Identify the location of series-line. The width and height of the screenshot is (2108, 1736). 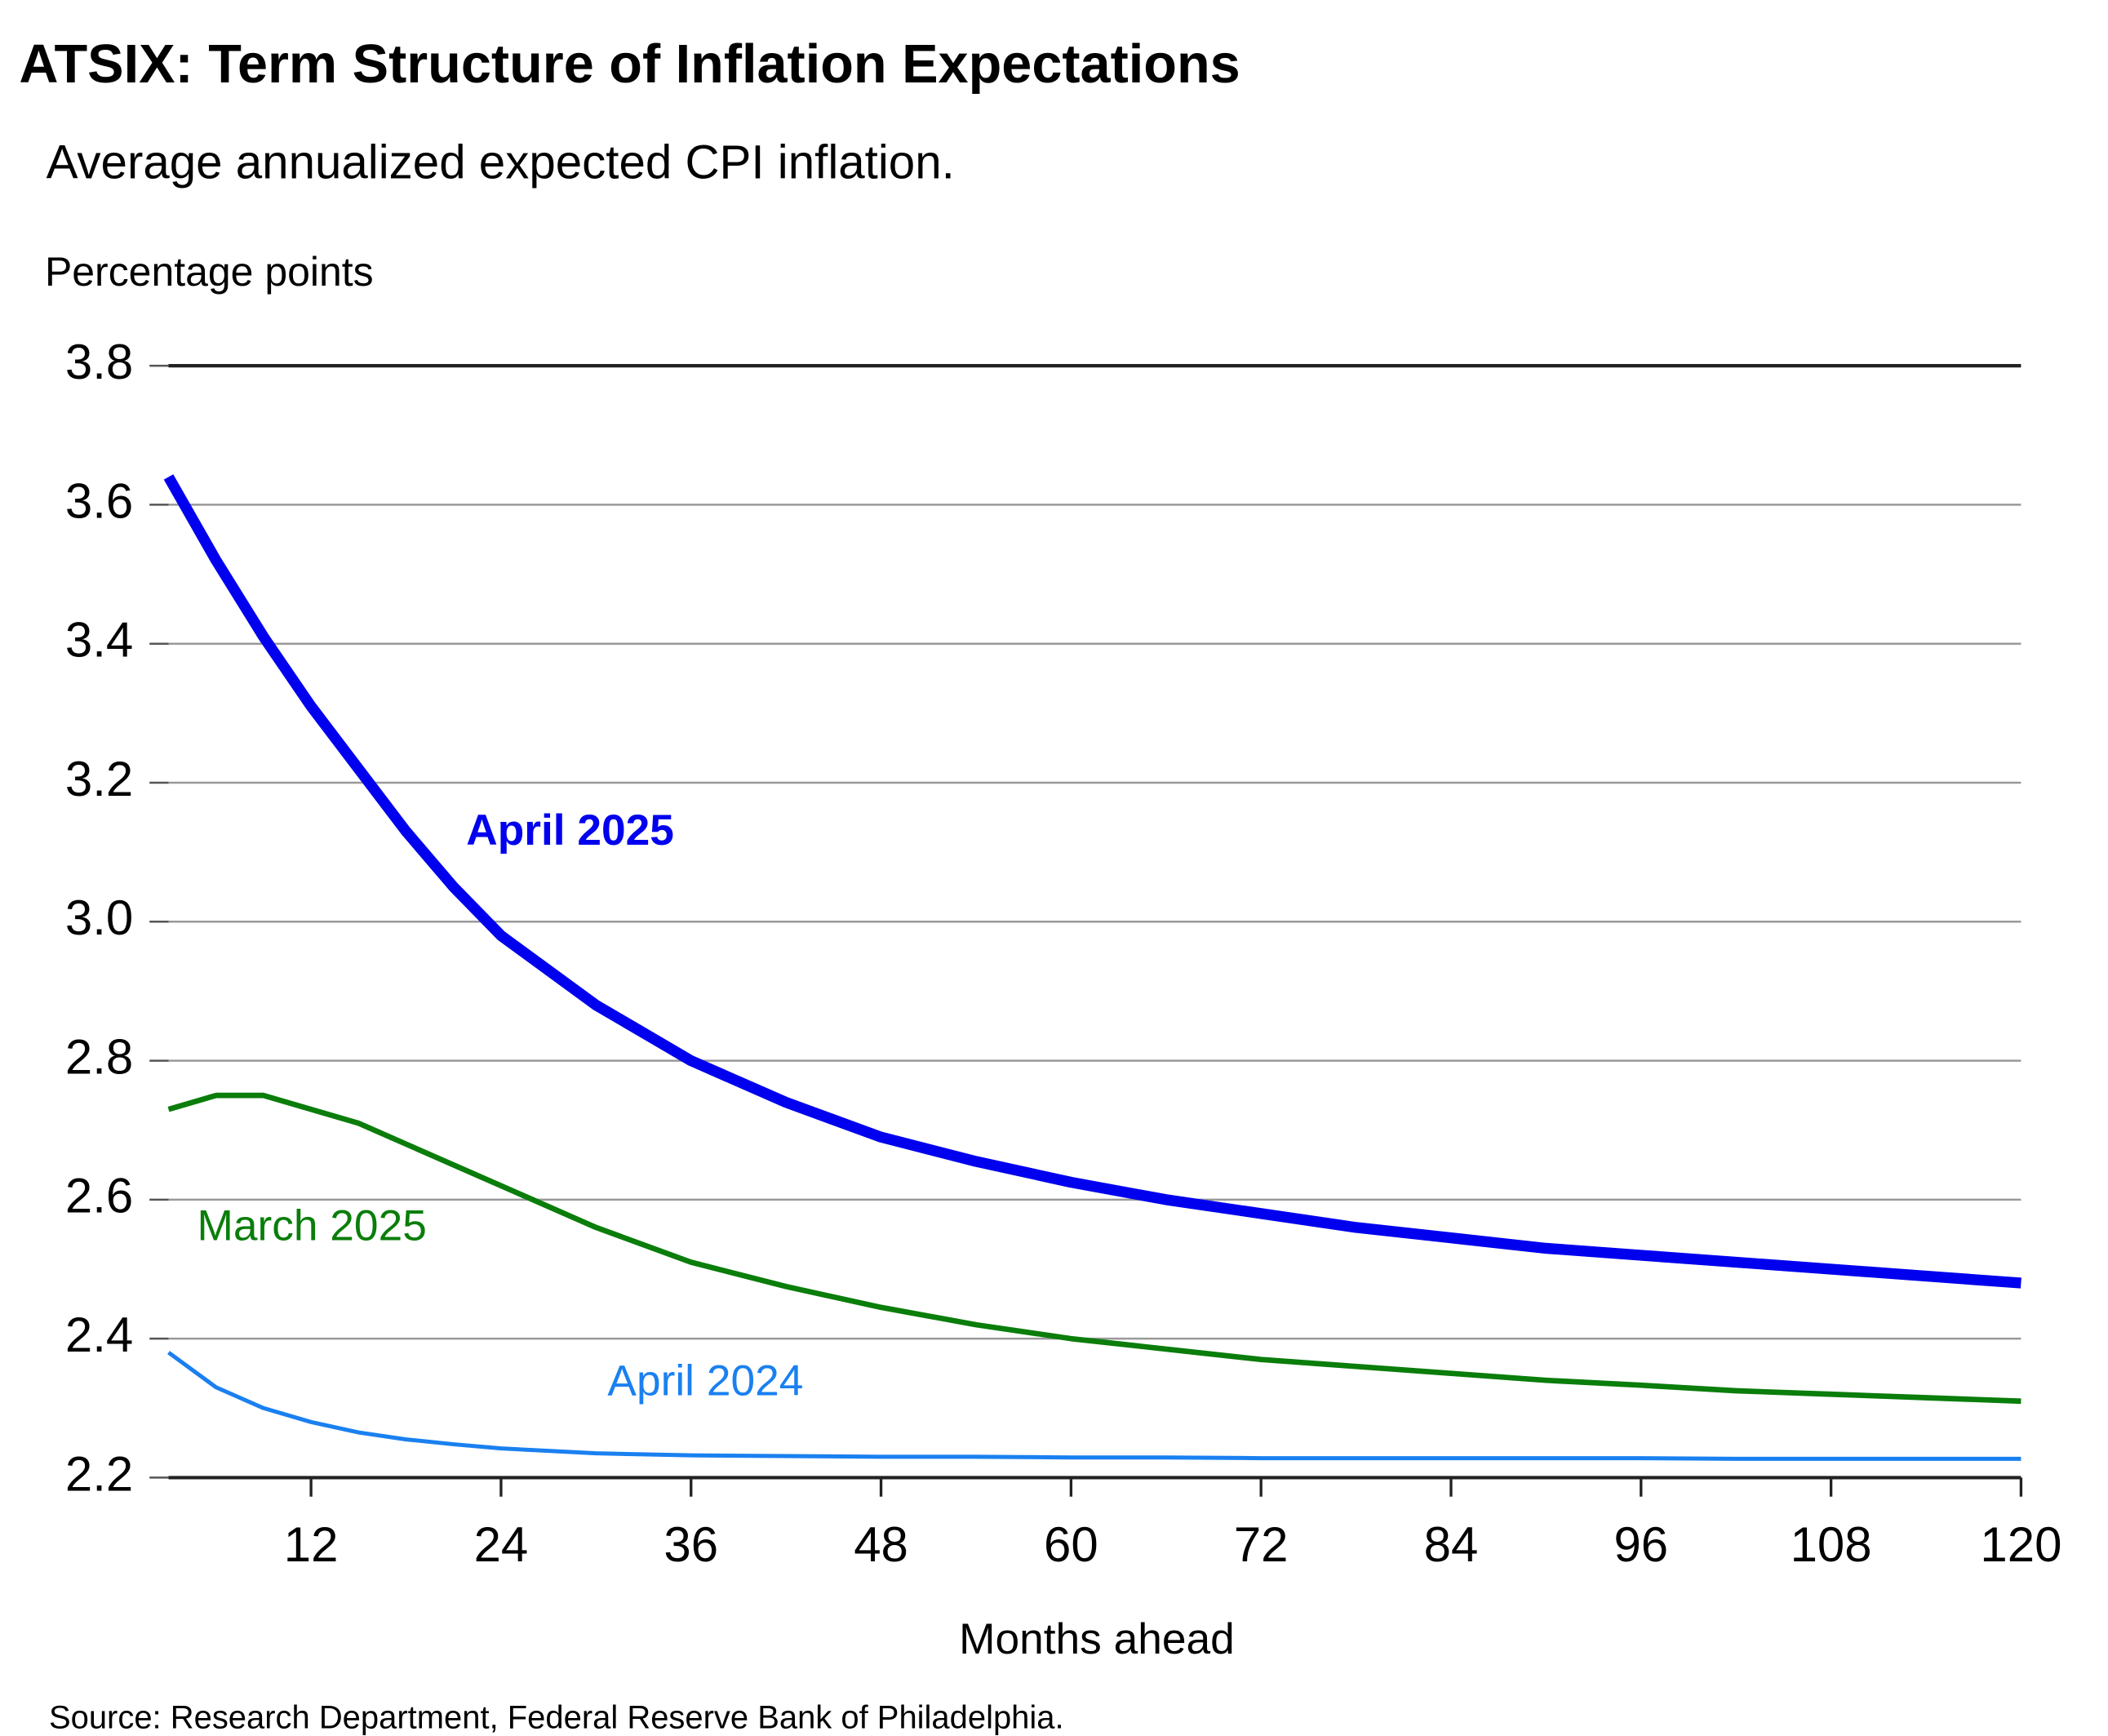
(1094, 1406).